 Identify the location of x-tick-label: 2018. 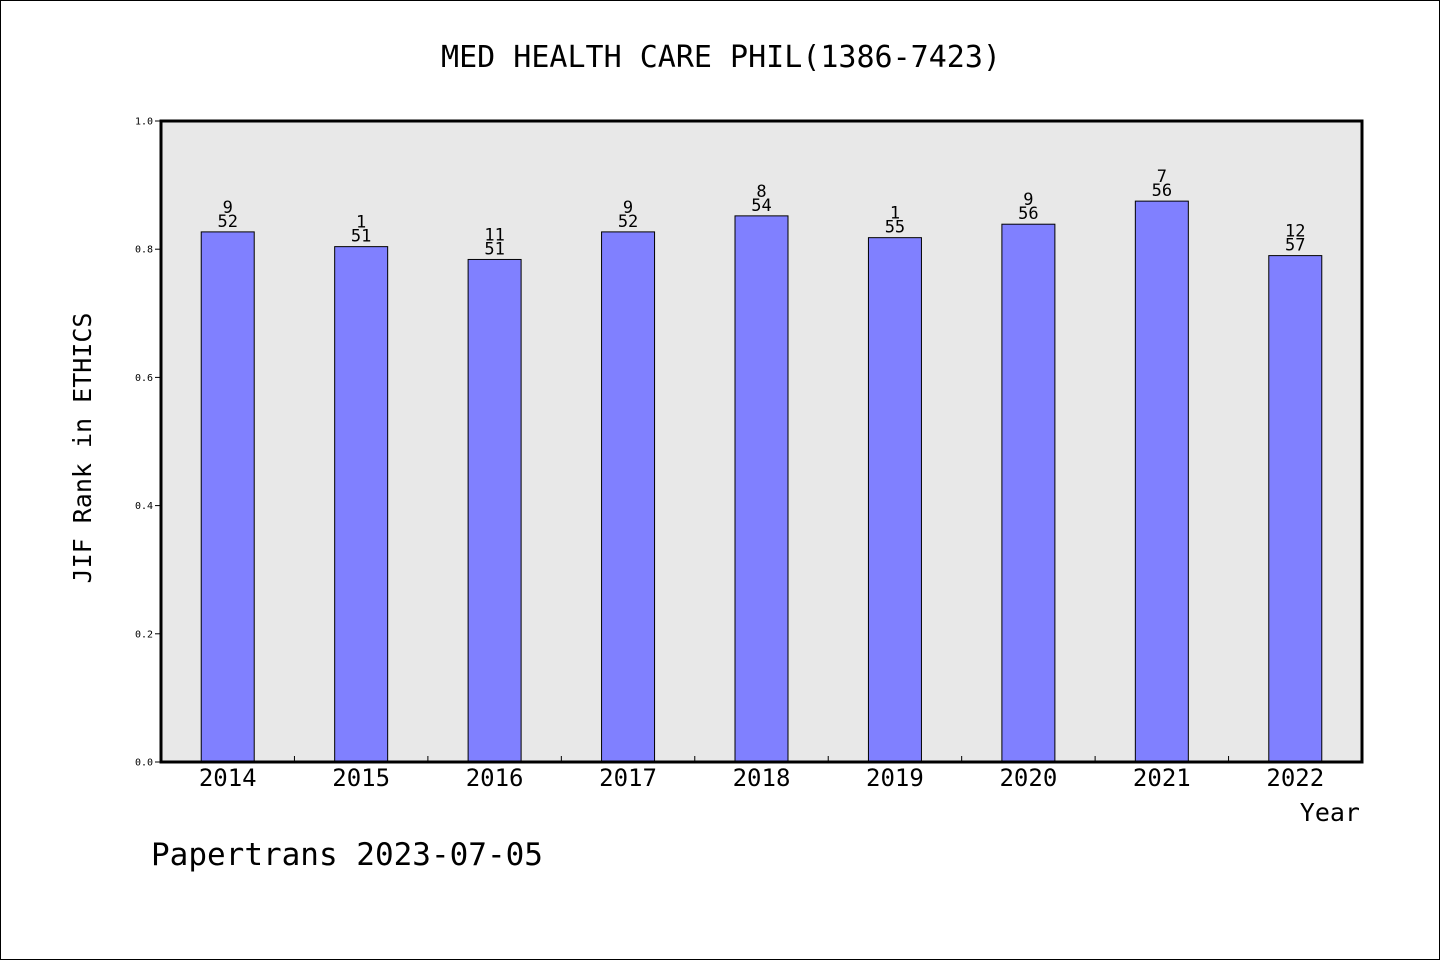
(762, 778).